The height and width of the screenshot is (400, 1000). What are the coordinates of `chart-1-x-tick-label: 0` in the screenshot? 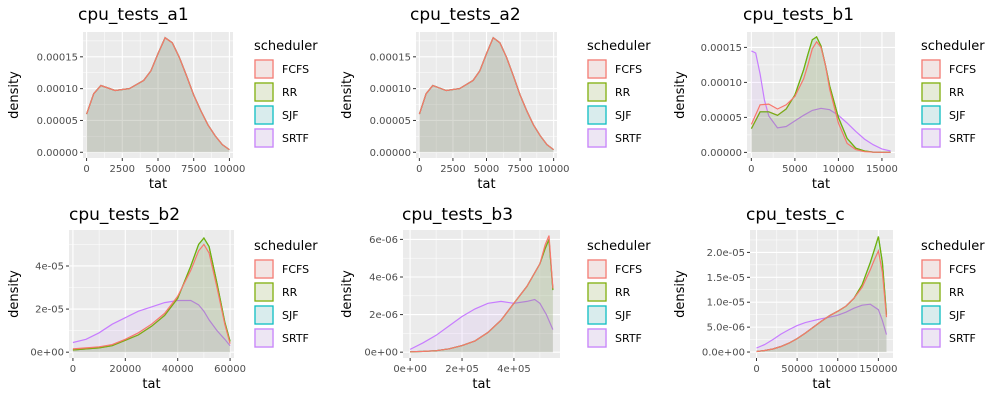 It's located at (86, 169).